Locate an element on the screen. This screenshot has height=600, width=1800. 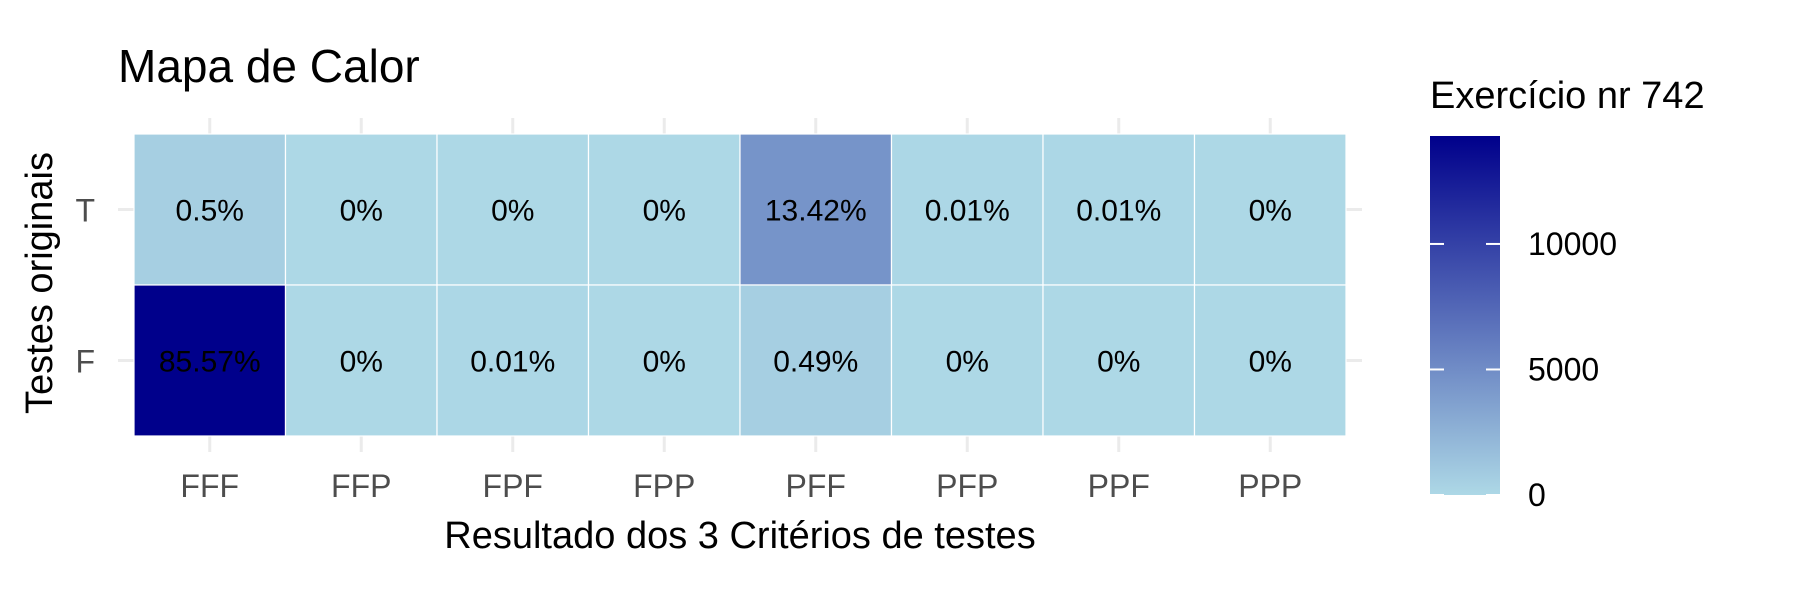
y-tick-label-T: T is located at coordinates (85, 211).